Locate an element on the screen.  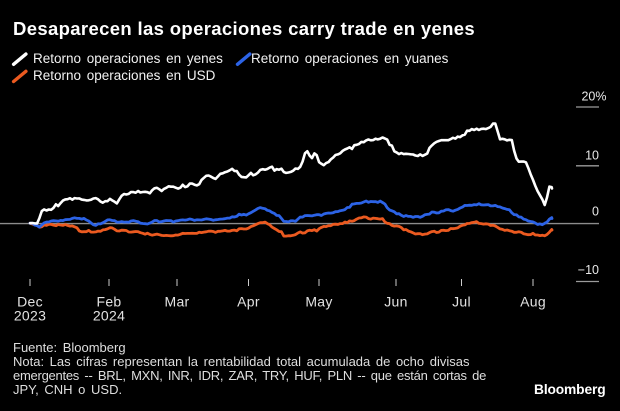
svg-text: 20% is located at coordinates (593, 97).